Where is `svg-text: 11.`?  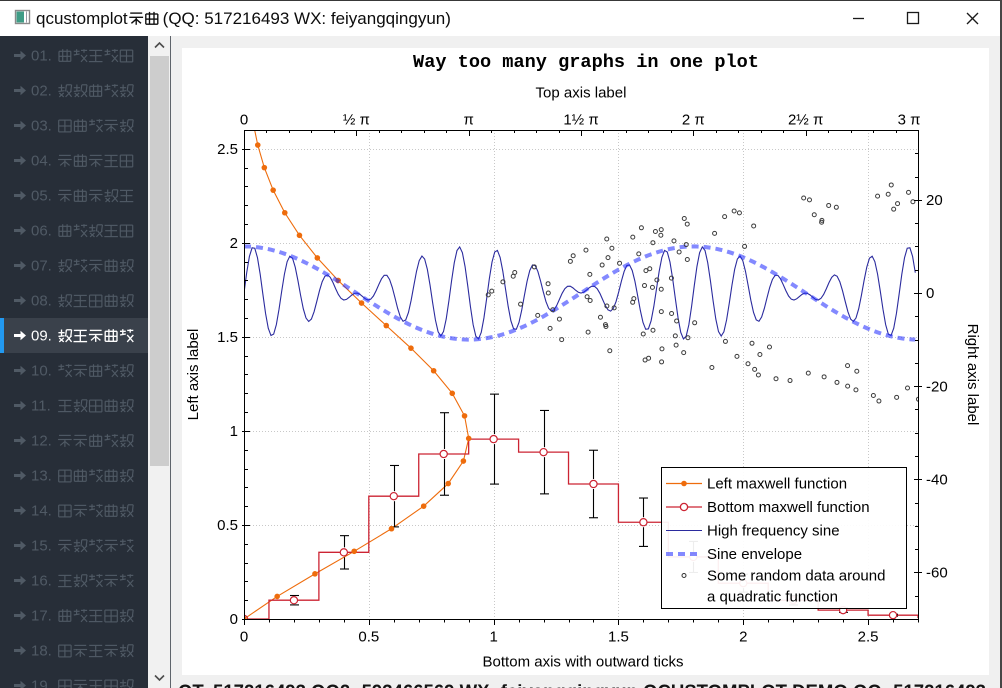 svg-text: 11. is located at coordinates (41, 406).